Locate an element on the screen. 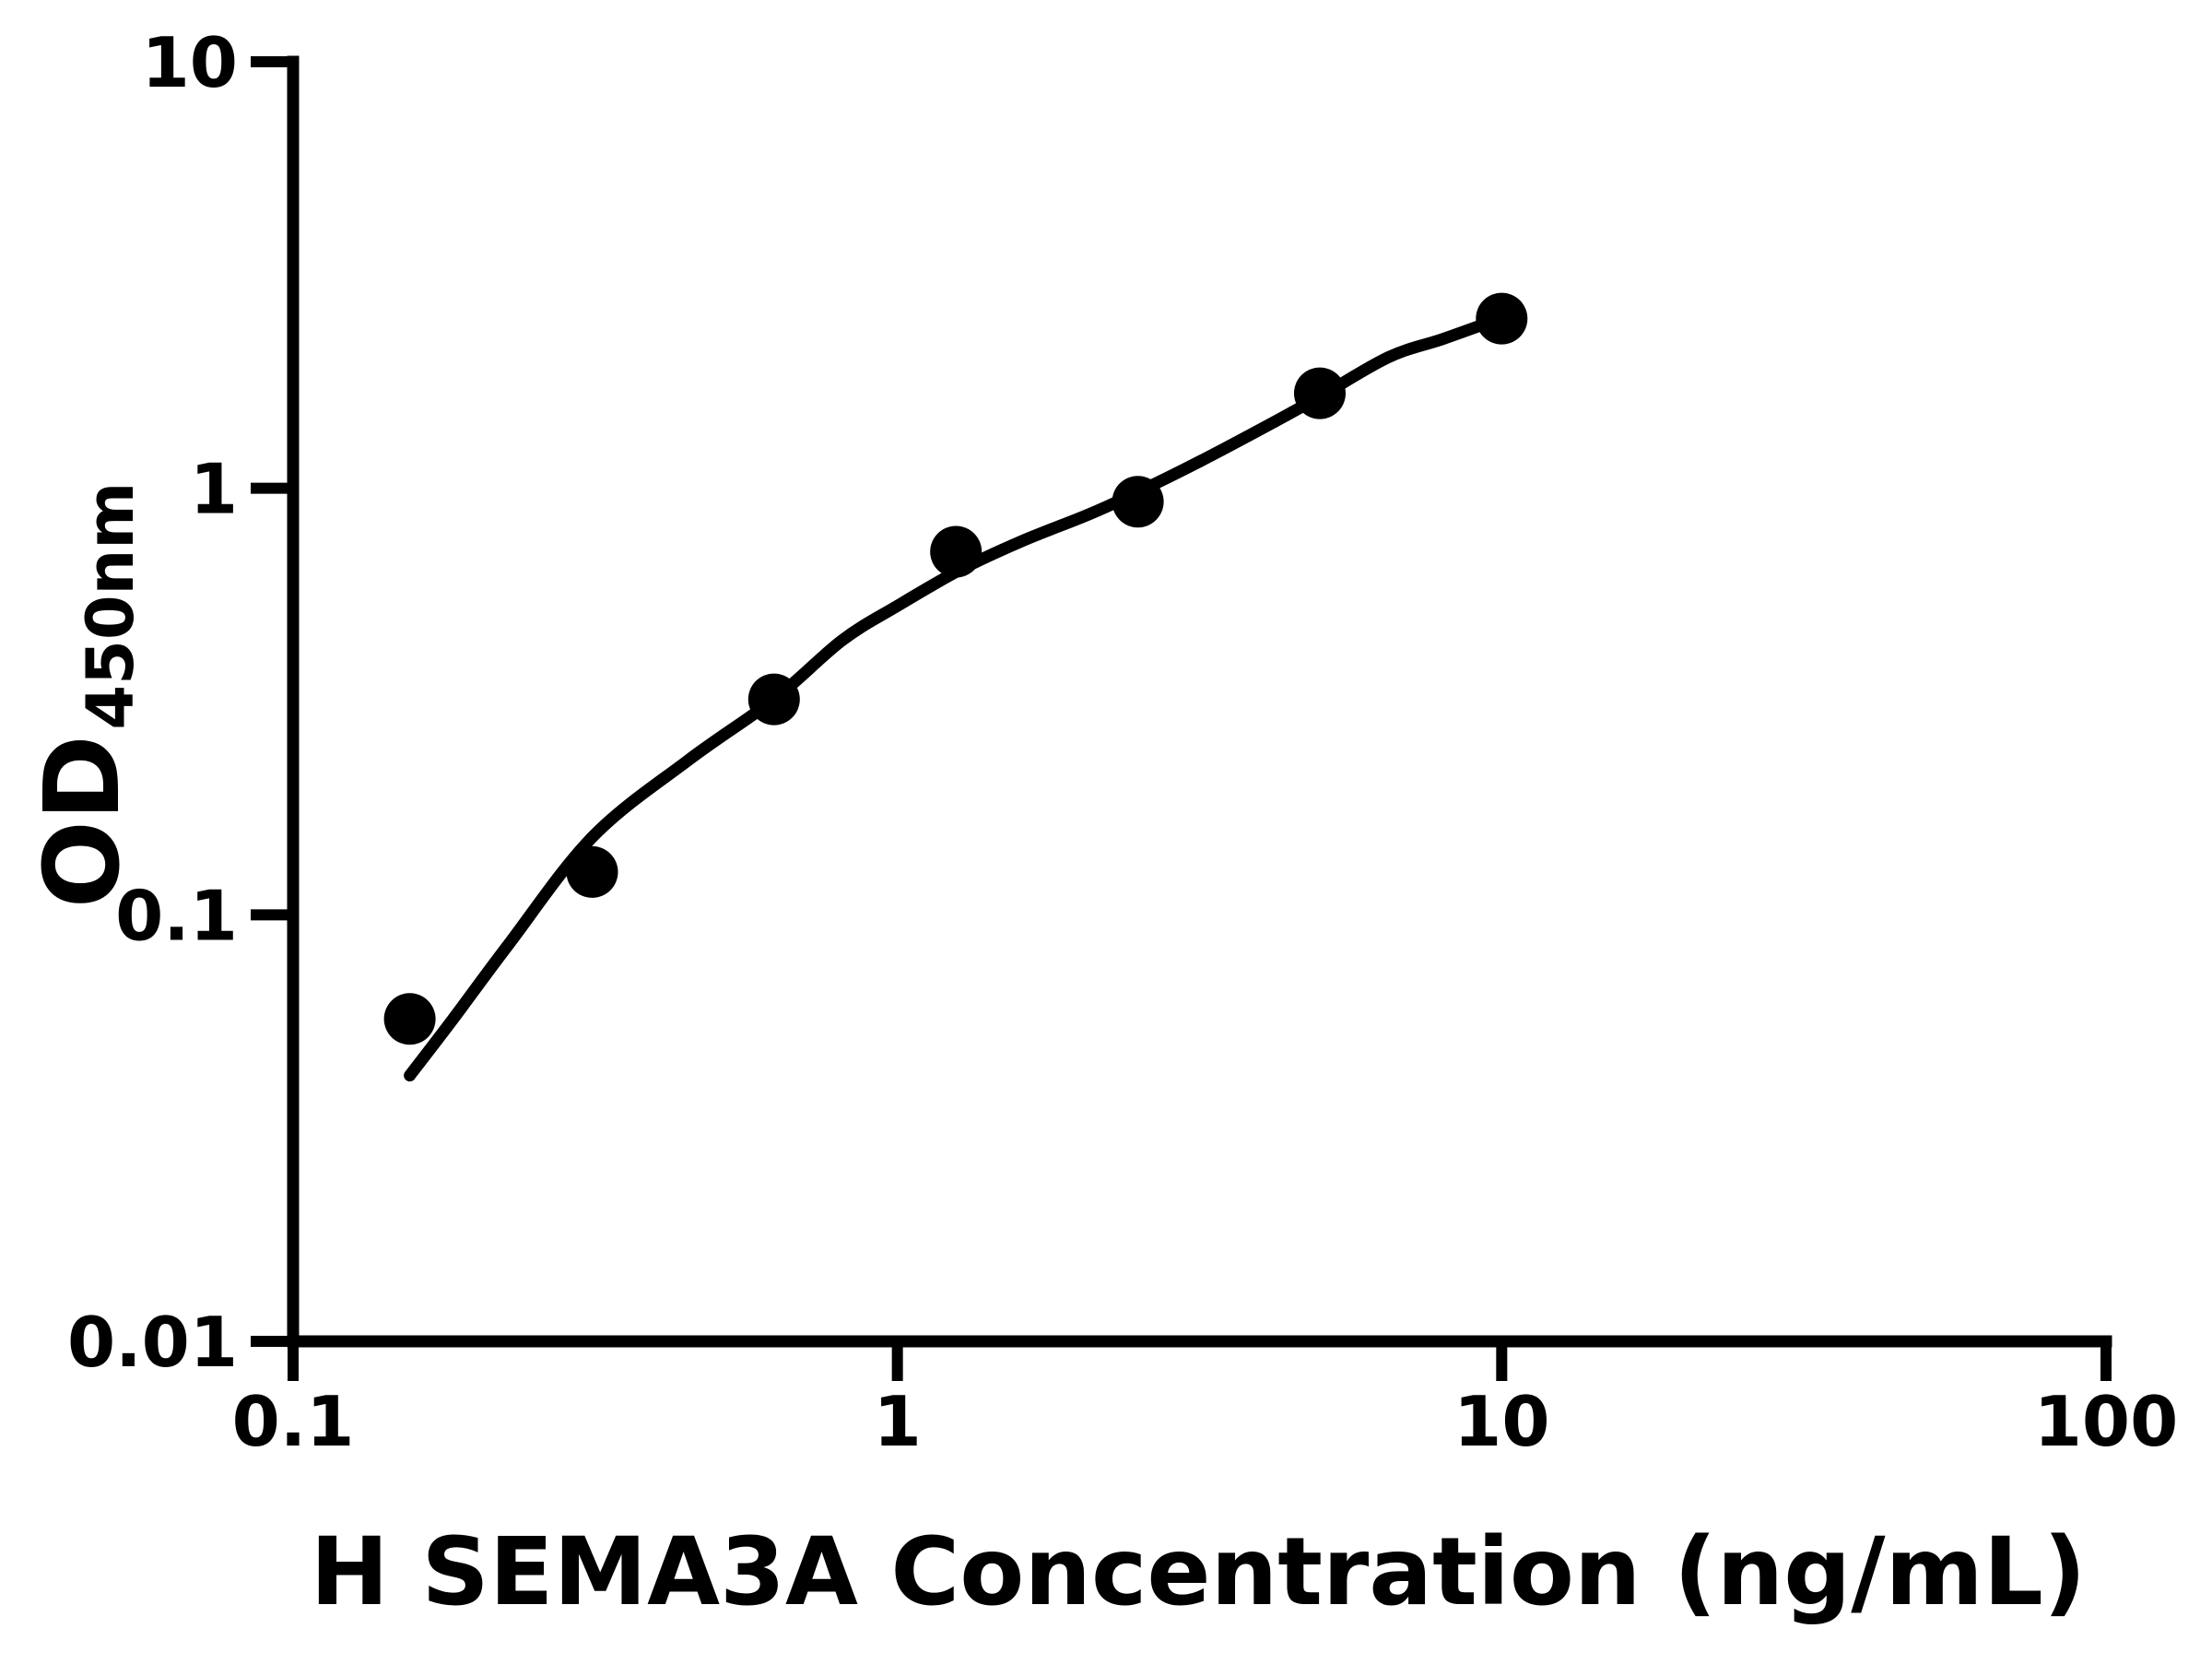 This screenshot has height=1664, width=2212. y-tick-label: 0.01 is located at coordinates (152, 1342).